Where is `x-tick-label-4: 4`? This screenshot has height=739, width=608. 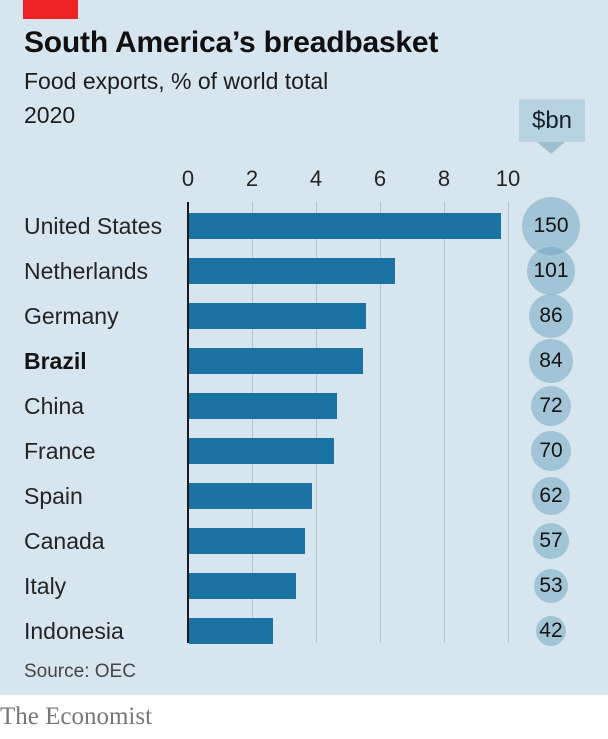 x-tick-label-4: 4 is located at coordinates (316, 178).